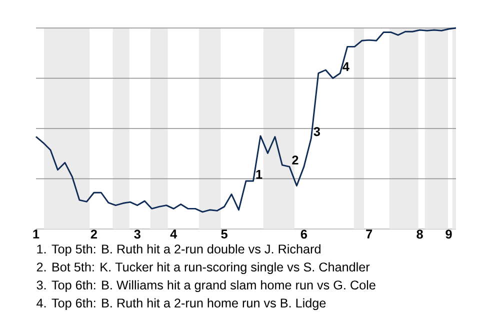 This screenshot has height=320, width=480. I want to click on x-tick-label: 4, so click(174, 234).